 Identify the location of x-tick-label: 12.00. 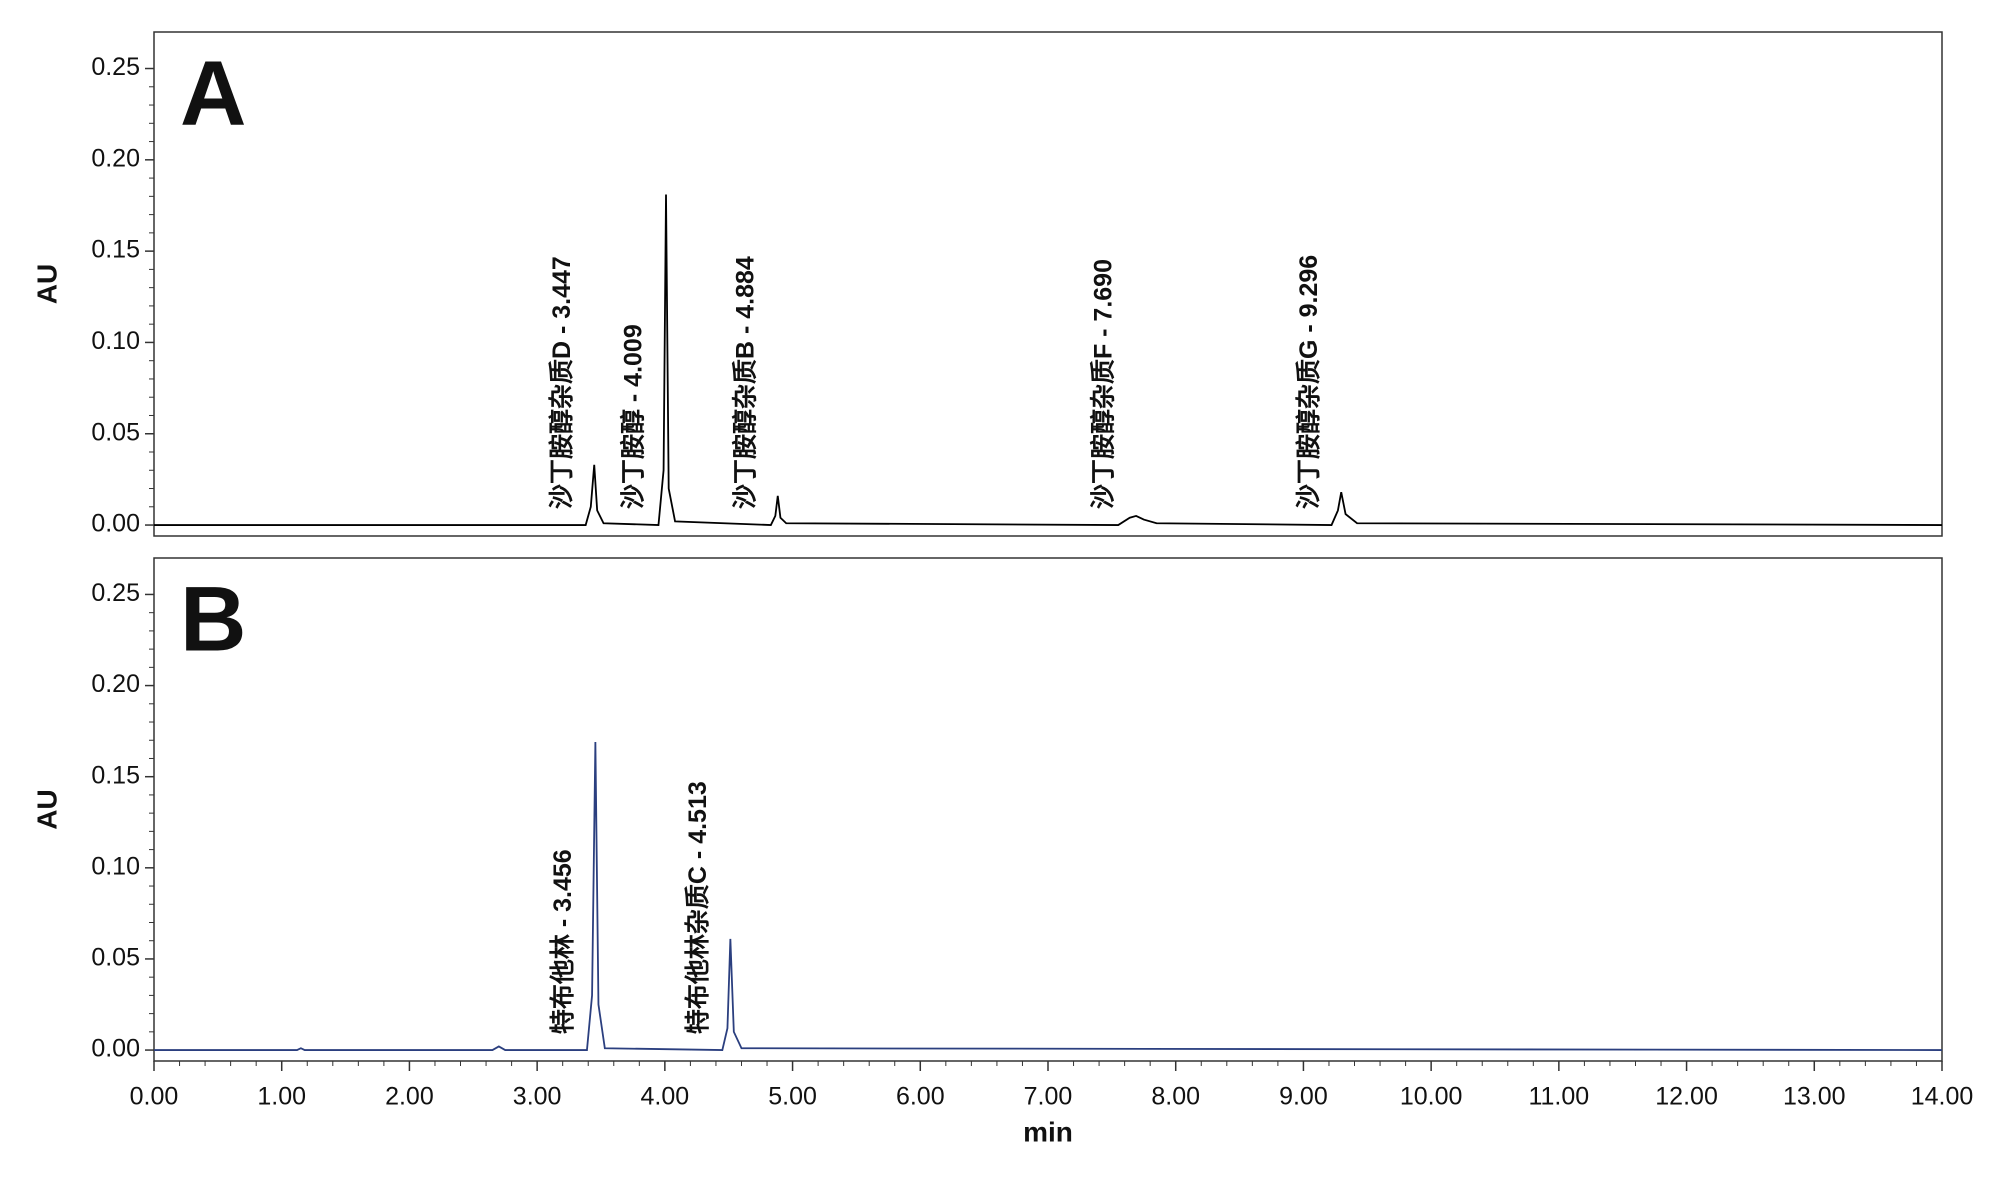
(1686, 1097).